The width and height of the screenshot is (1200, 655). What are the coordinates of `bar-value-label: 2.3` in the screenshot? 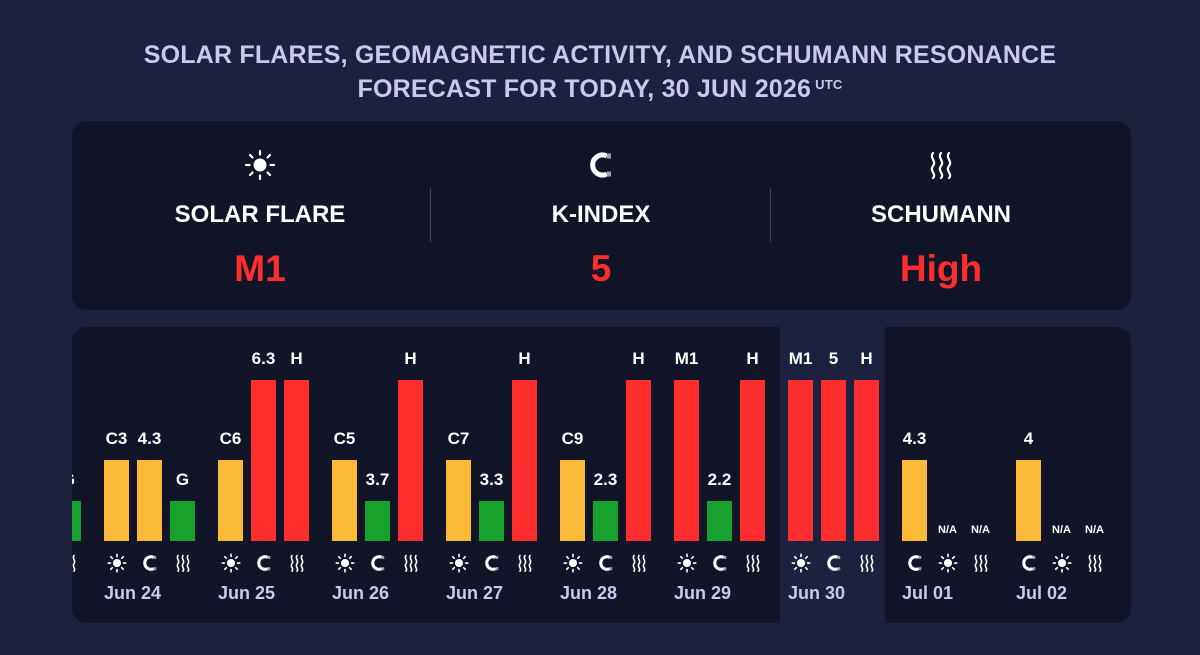 It's located at (605, 479).